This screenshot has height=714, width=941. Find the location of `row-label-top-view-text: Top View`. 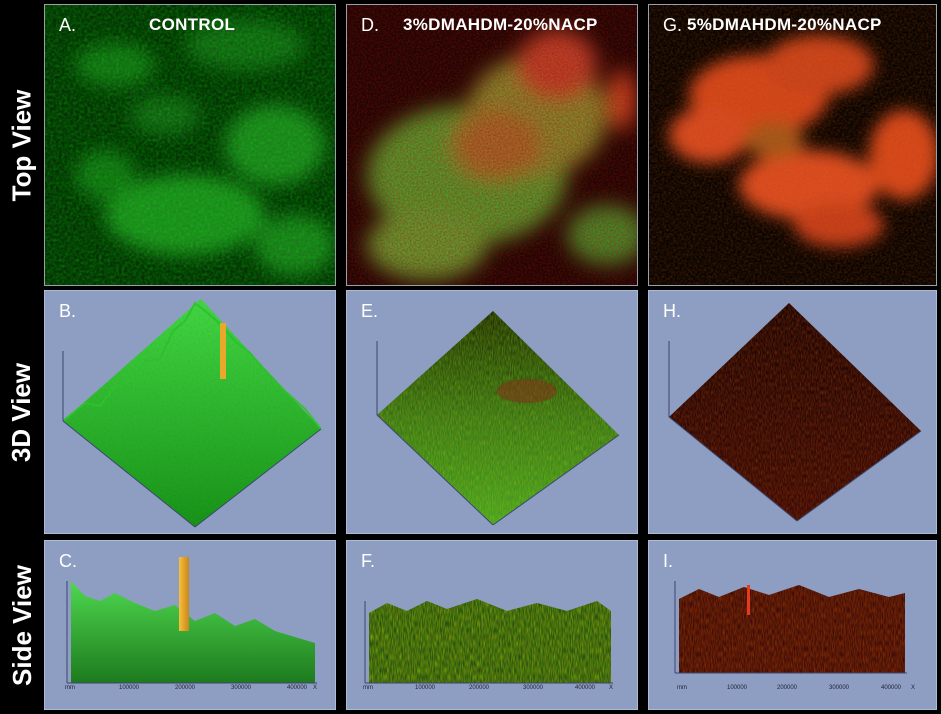

row-label-top-view-text: Top View is located at coordinates (21, 145).